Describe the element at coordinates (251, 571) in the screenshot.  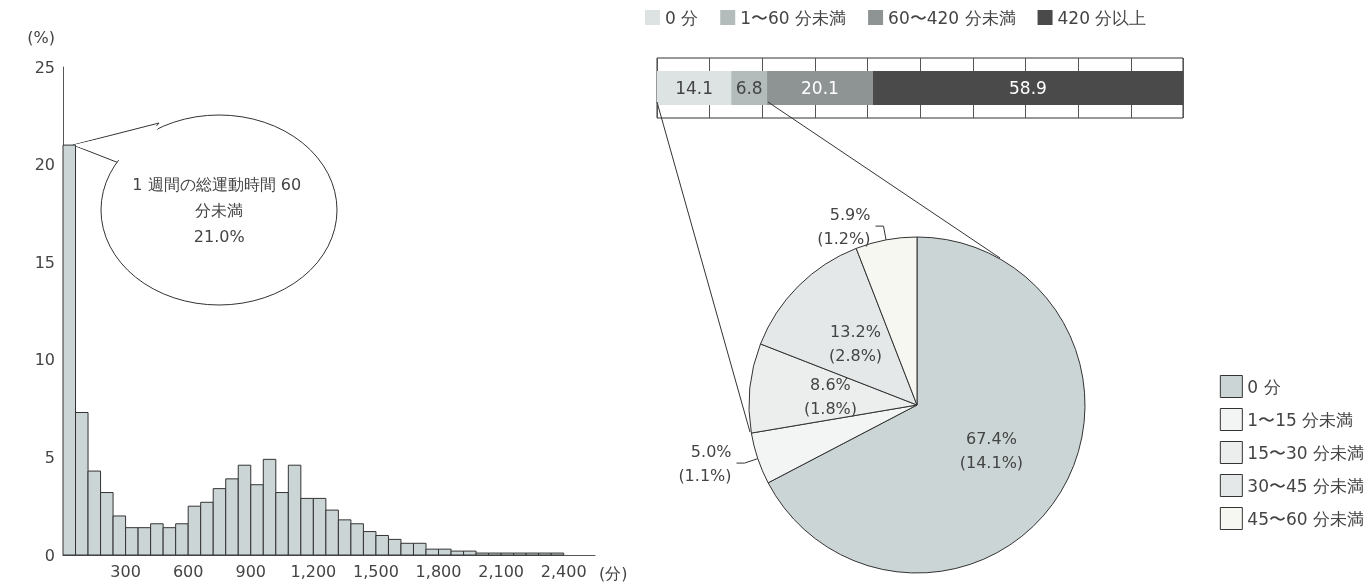
I see `x-tick-label: 900` at that location.